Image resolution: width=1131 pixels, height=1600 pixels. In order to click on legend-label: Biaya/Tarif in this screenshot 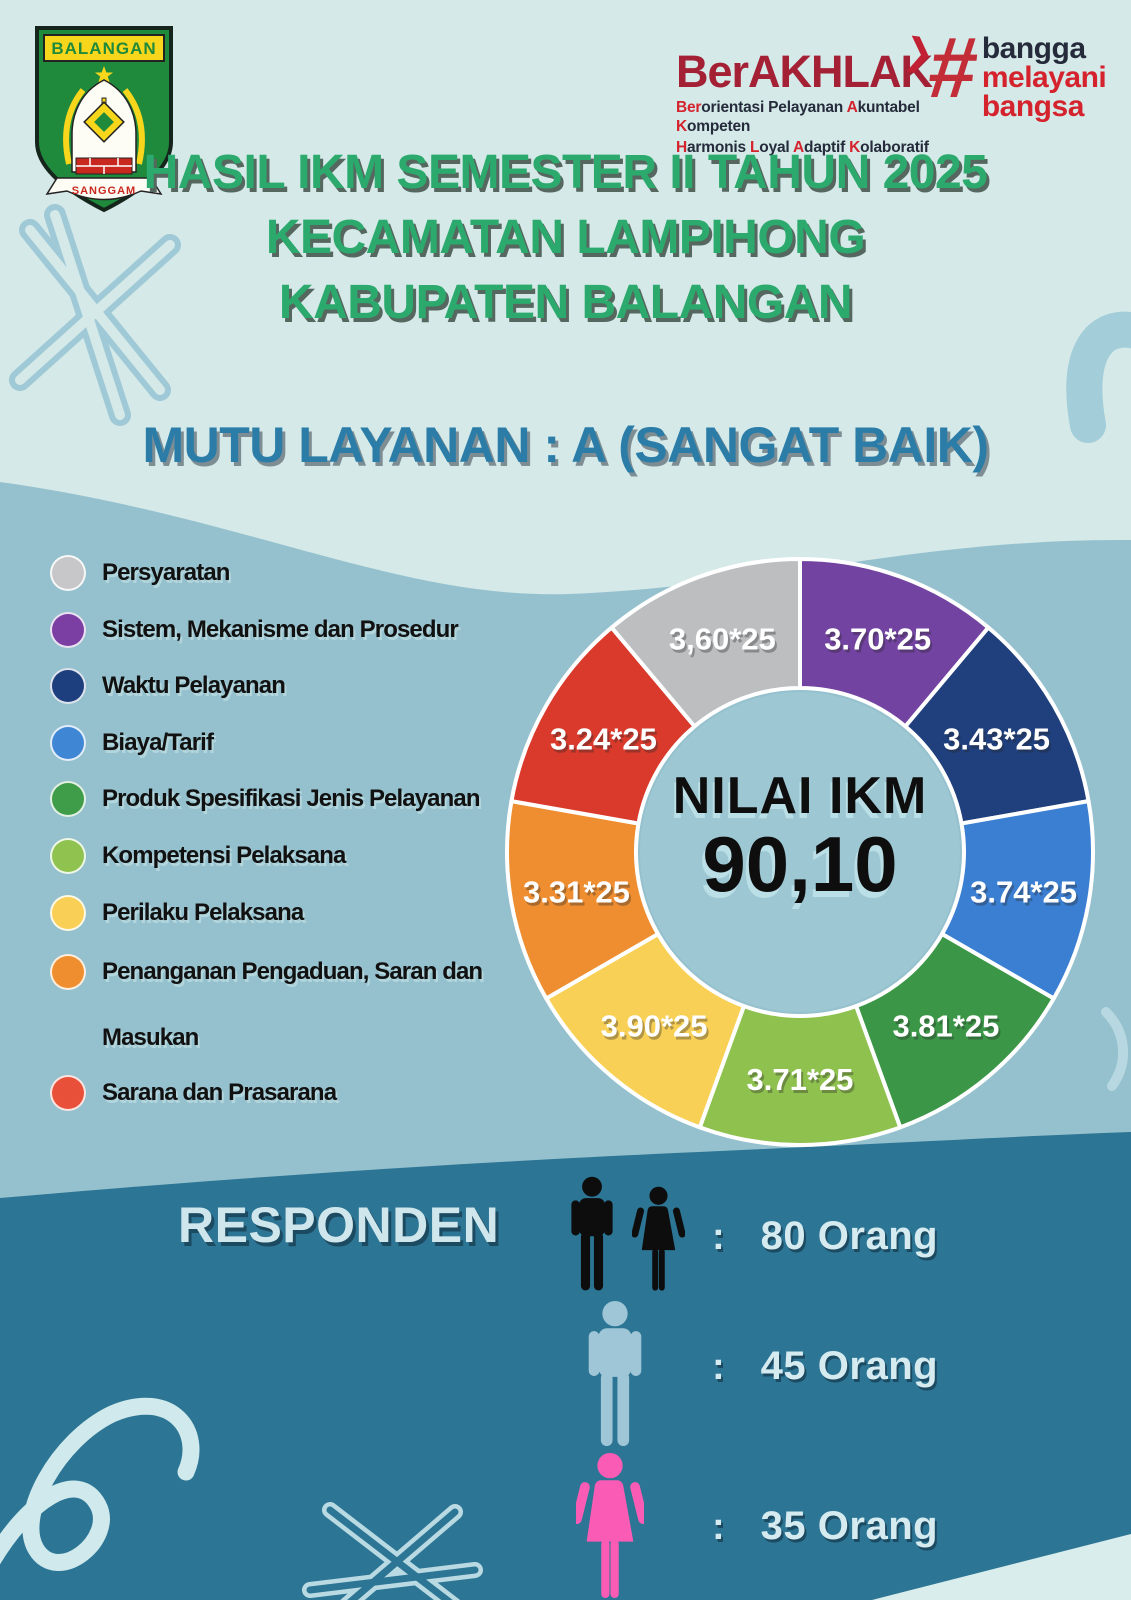, I will do `click(158, 742)`.